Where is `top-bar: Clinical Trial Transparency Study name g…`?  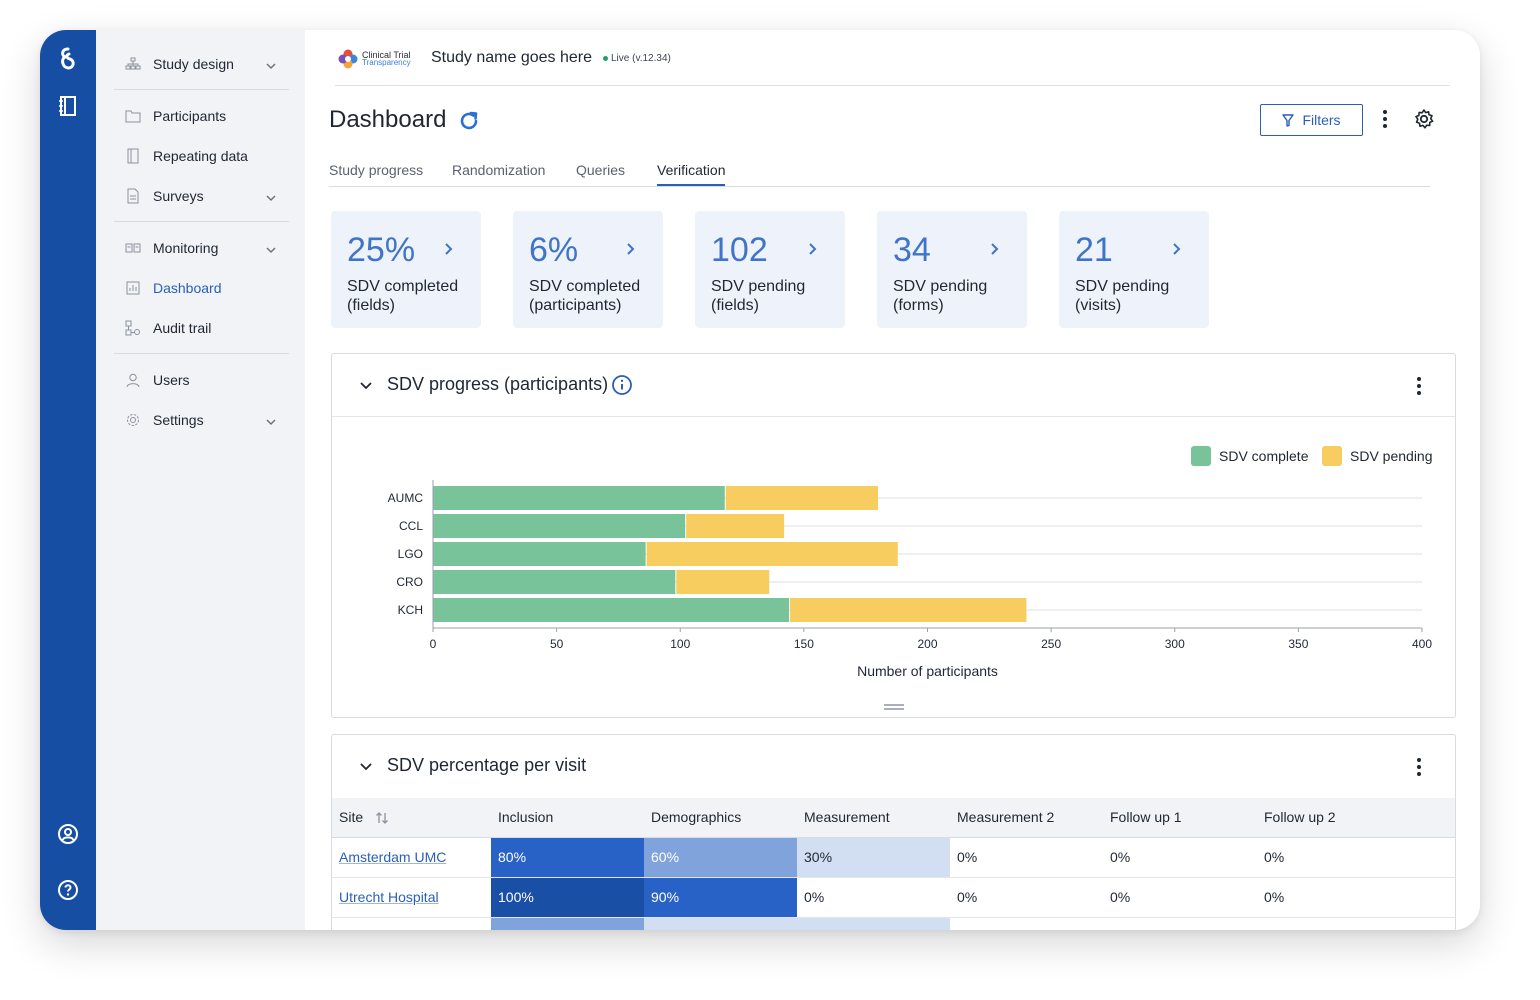
top-bar: Clinical Trial Transparency Study name g… is located at coordinates (892, 65).